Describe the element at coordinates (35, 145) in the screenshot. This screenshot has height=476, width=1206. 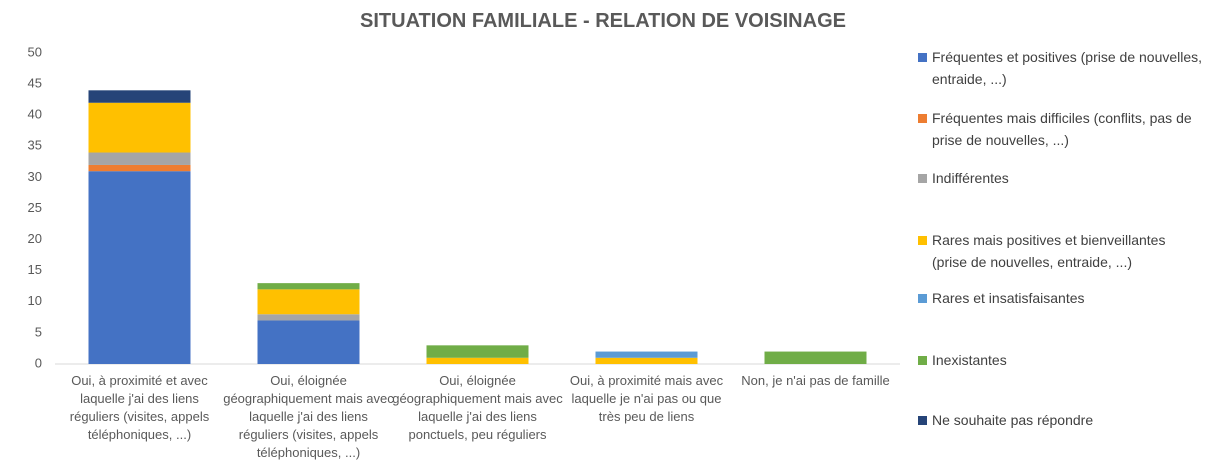
I see `y-tick-label: 35` at that location.